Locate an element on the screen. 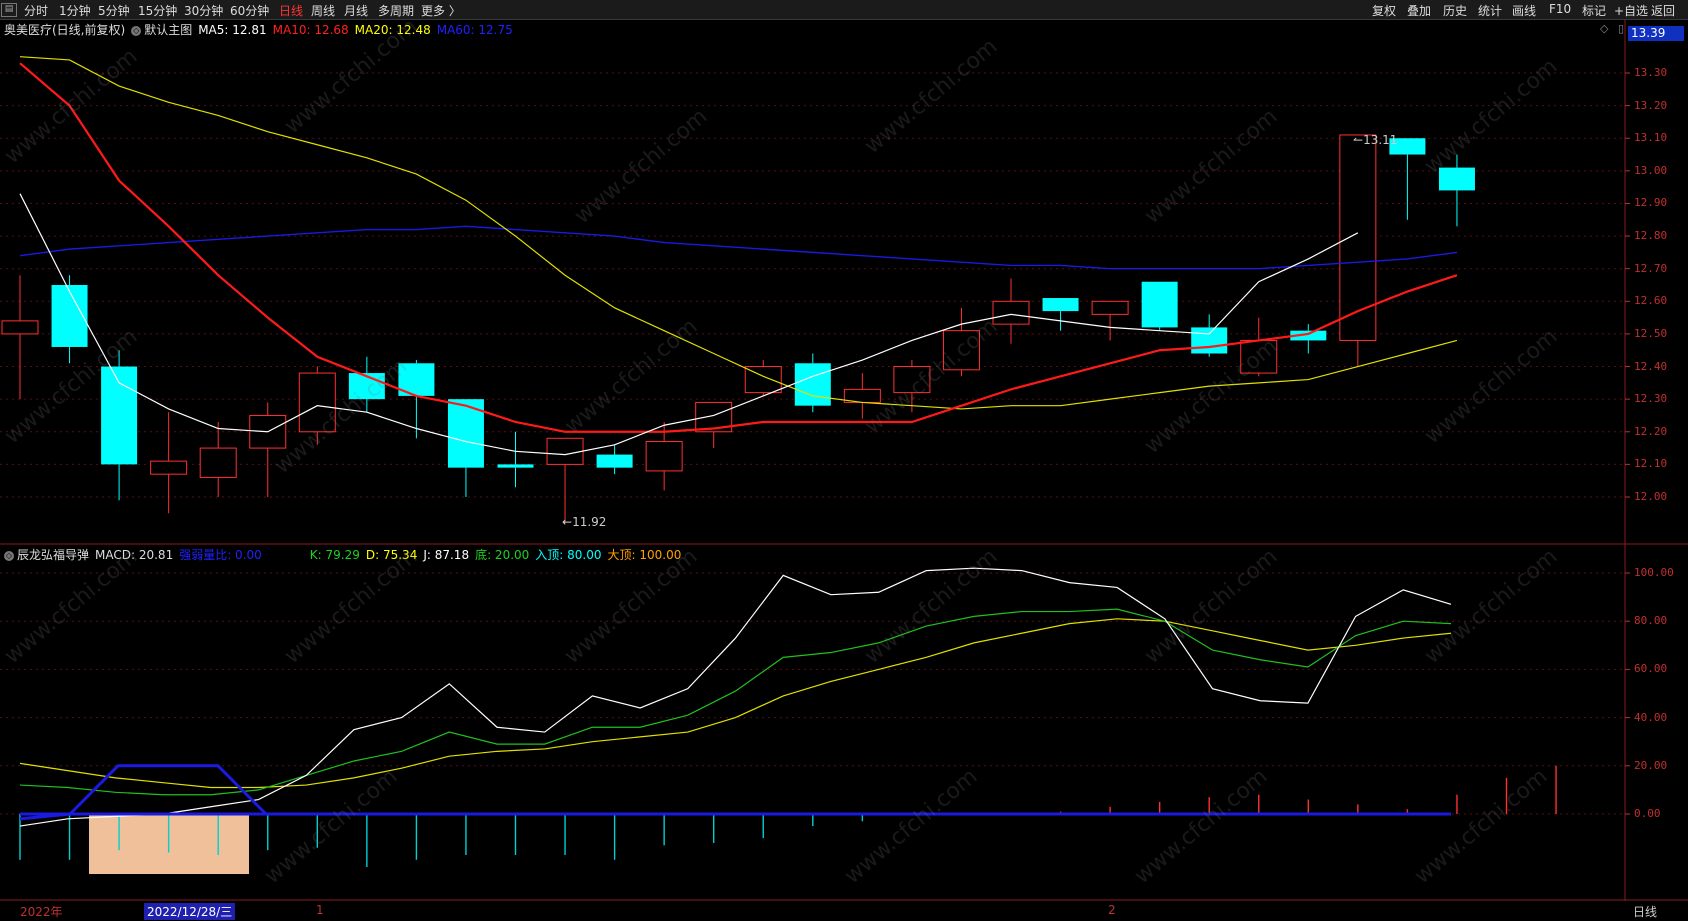 The height and width of the screenshot is (921, 1688). toolbar-item: 5分钟 is located at coordinates (114, 11).